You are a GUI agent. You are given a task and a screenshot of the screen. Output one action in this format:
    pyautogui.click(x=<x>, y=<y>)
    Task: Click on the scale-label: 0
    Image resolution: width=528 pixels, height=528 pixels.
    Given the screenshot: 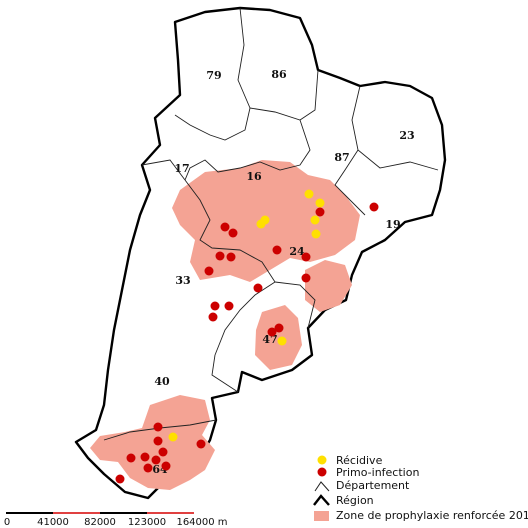 What is the action you would take?
    pyautogui.click(x=7, y=522)
    